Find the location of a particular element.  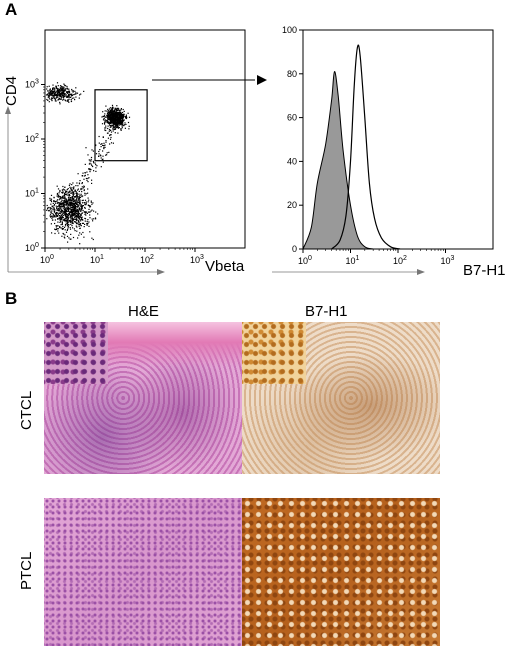

scatter-point-1939 is located at coordinates (110, 139).